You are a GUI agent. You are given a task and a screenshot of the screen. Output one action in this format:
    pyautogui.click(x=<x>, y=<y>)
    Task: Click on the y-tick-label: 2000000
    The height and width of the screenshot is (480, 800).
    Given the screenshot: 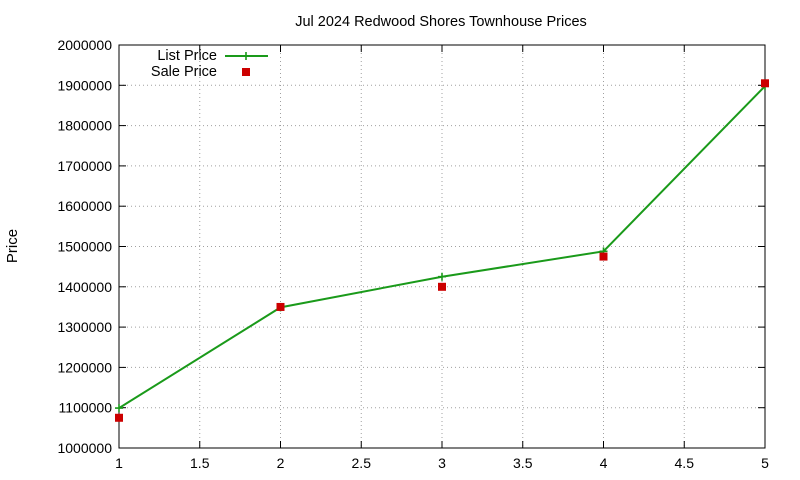 What is the action you would take?
    pyautogui.click(x=84, y=45)
    